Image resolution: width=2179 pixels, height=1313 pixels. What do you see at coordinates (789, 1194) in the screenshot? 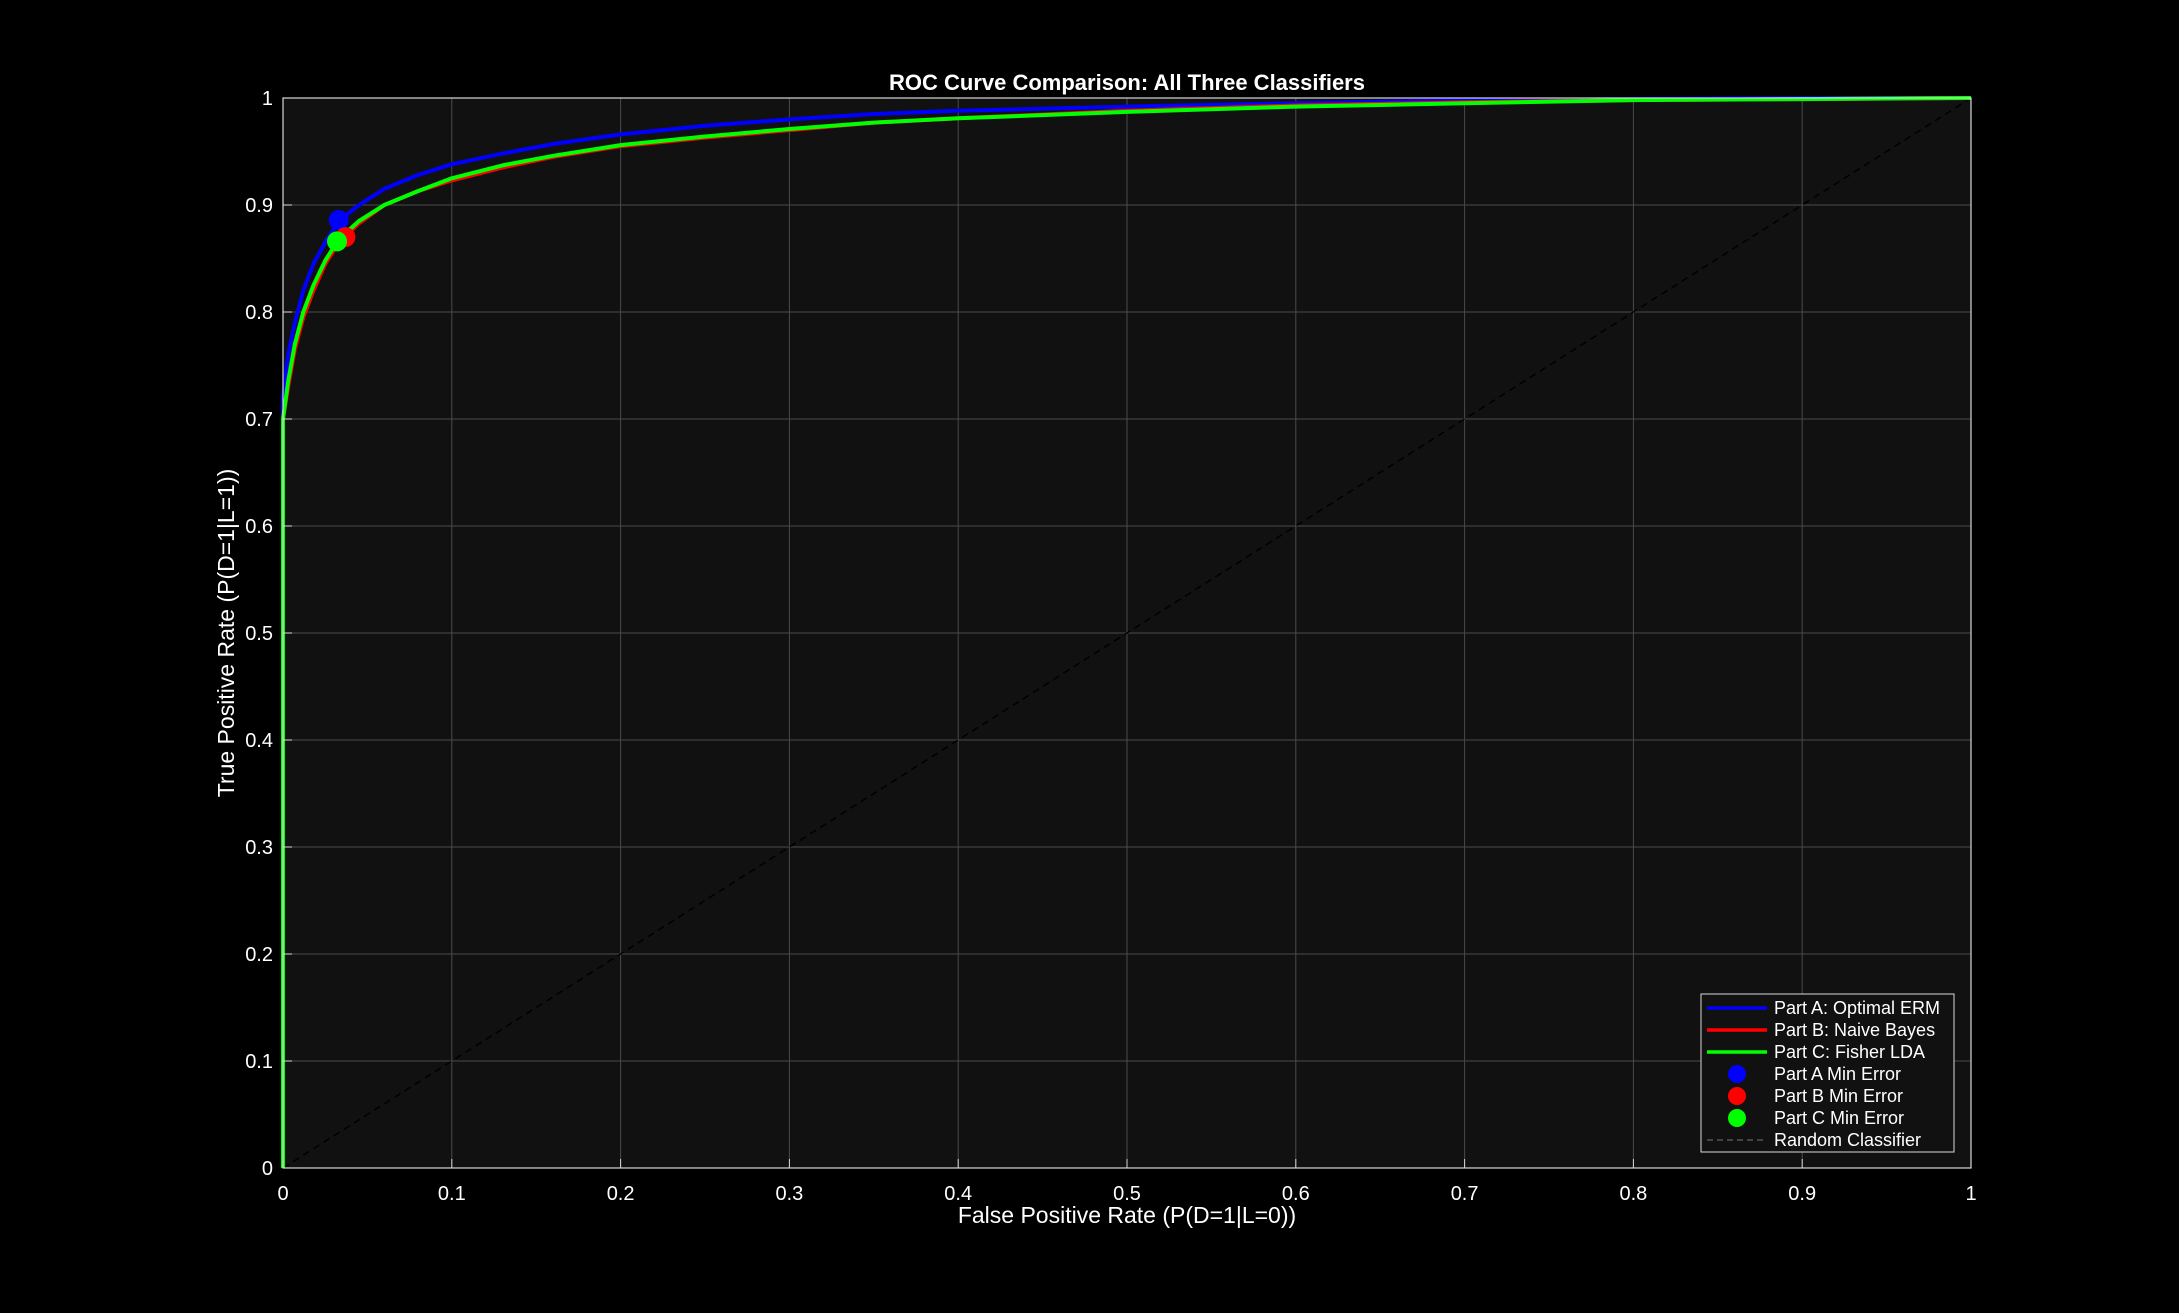
I see `x-tick-label: 0.3` at bounding box center [789, 1194].